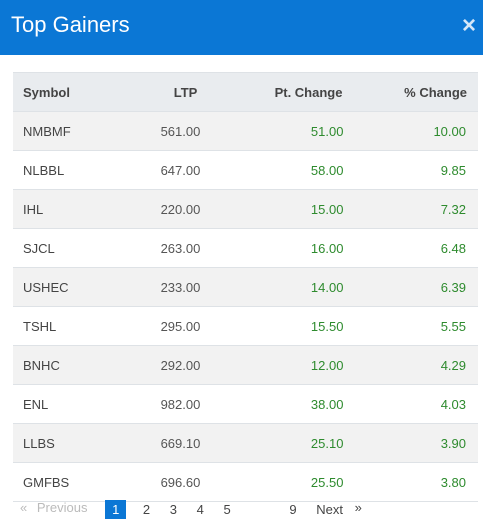 The width and height of the screenshot is (483, 520). Describe the element at coordinates (168, 443) in the screenshot. I see `cell-ltp: 669.10` at that location.